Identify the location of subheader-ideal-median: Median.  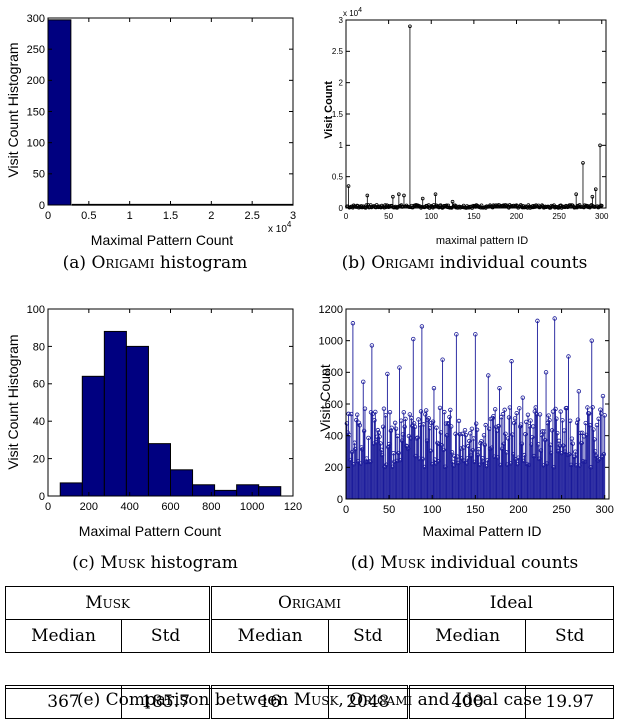
(466, 636).